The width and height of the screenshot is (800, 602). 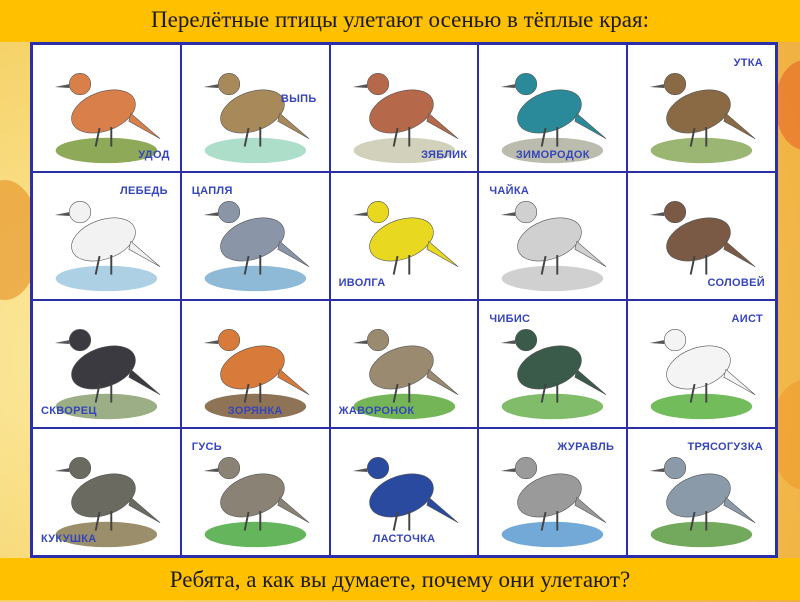 I want to click on bird-card: УДОД, so click(x=106, y=108).